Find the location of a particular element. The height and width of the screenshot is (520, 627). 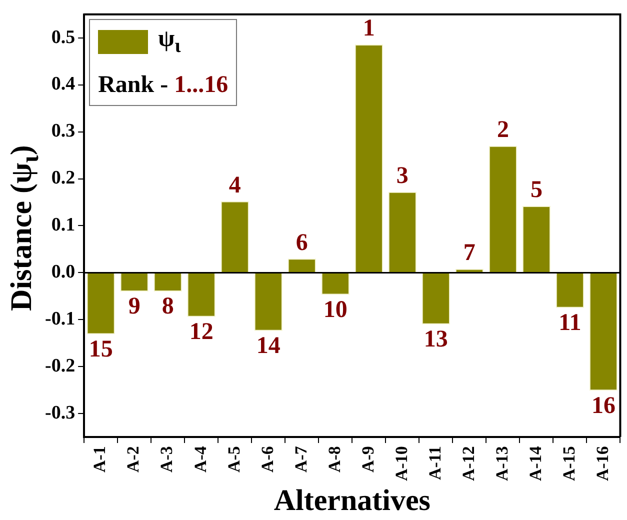

annotation: 8 is located at coordinates (168, 307).